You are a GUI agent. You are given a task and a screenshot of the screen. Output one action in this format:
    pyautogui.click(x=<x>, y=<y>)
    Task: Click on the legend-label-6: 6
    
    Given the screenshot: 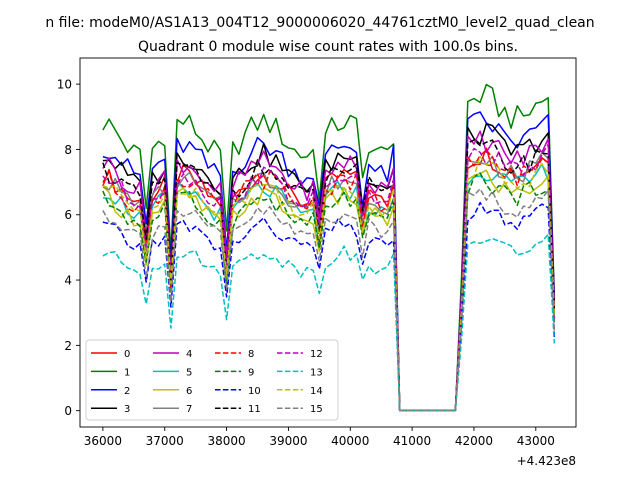 What is the action you would take?
    pyautogui.click(x=189, y=391)
    